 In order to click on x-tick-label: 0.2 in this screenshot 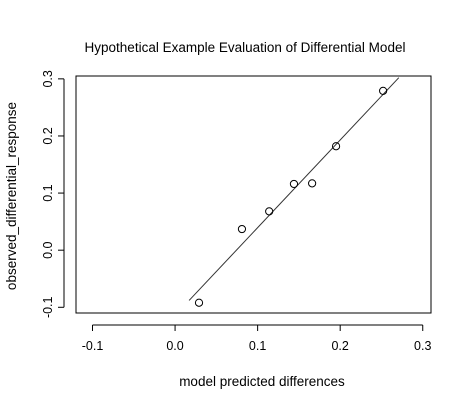, I will do `click(339, 346)`.